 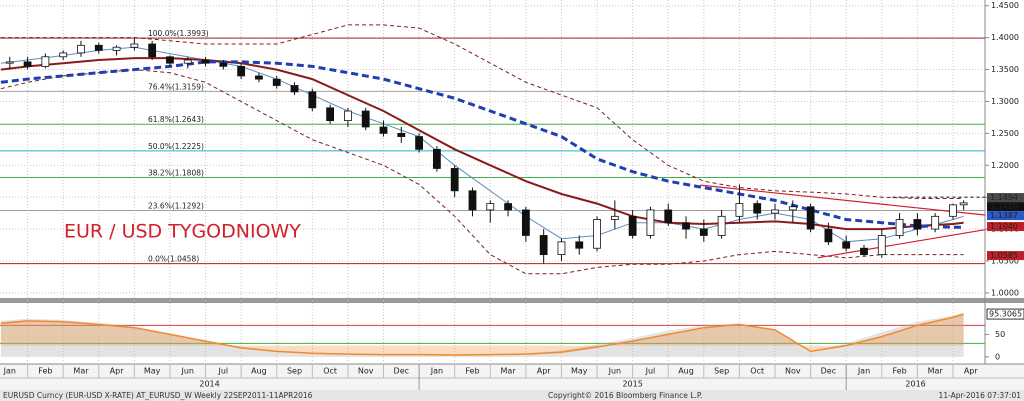 What do you see at coordinates (366, 371) in the screenshot?
I see `x-tick-label: Nov` at bounding box center [366, 371].